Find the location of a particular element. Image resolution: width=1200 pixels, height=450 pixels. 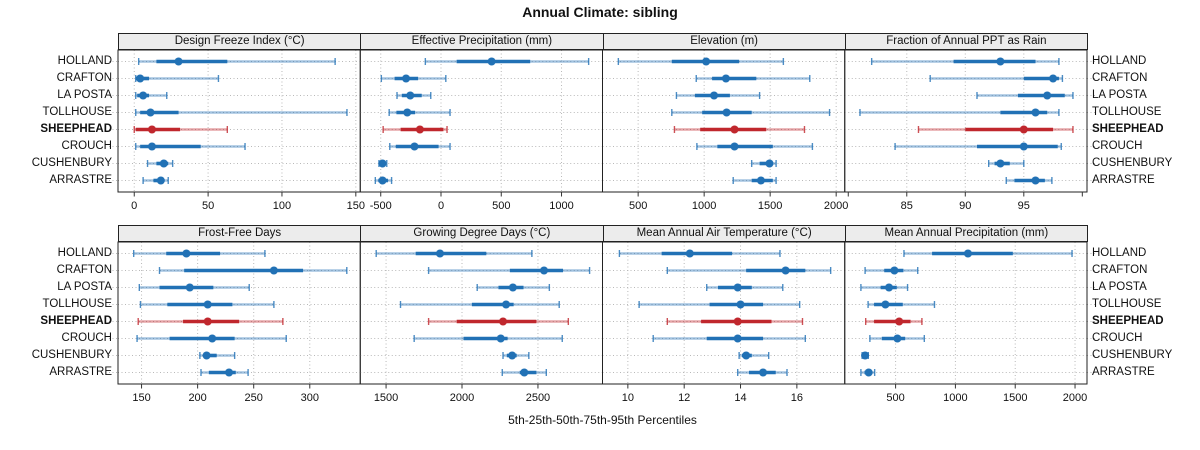

site-label-right: LA POSTA is located at coordinates (1119, 287).